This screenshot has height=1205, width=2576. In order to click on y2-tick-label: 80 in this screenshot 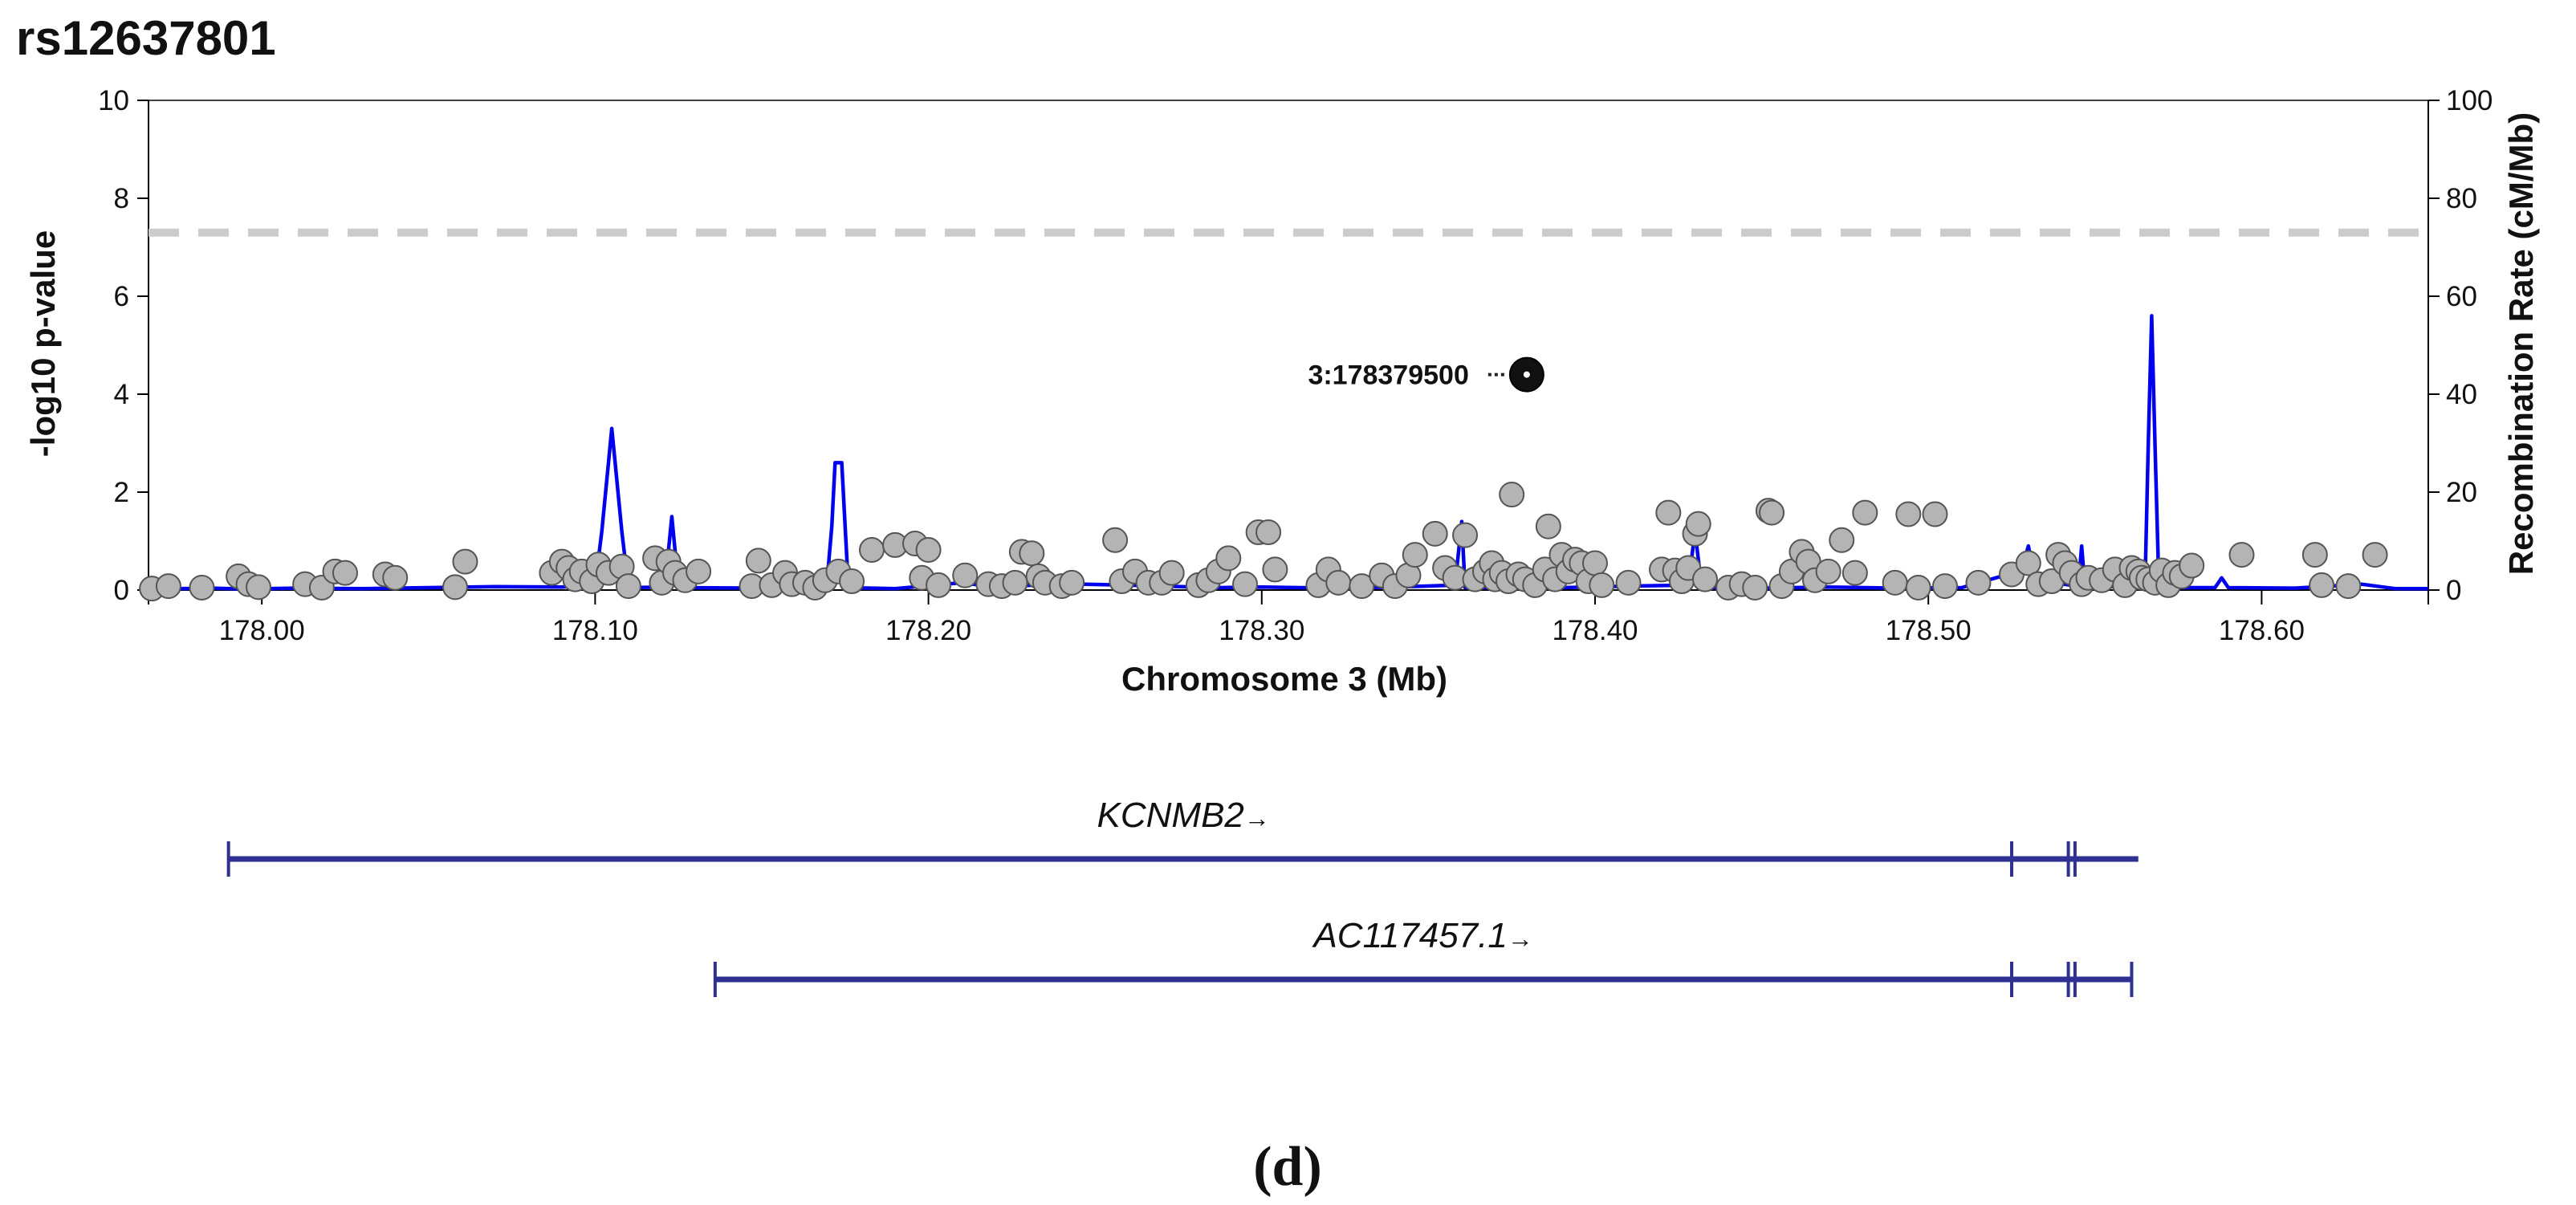, I will do `click(2461, 198)`.